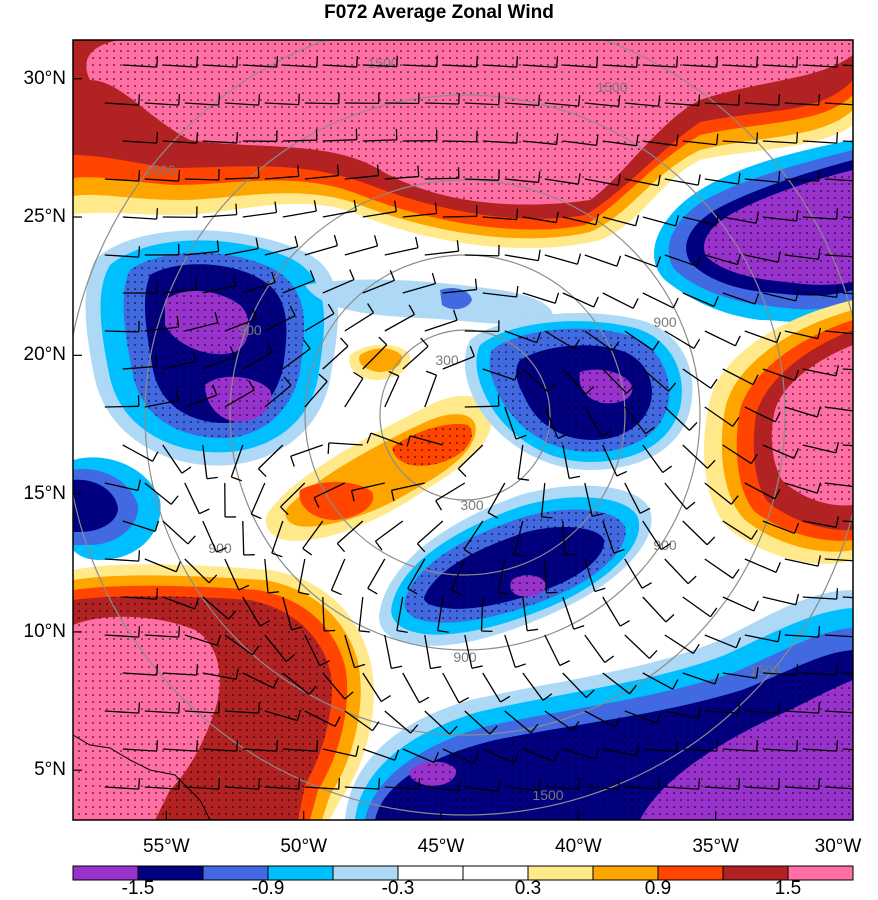 Image resolution: width=878 pixels, height=900 pixels. Describe the element at coordinates (44, 217) in the screenshot. I see `latitude-label: 25°N` at that location.